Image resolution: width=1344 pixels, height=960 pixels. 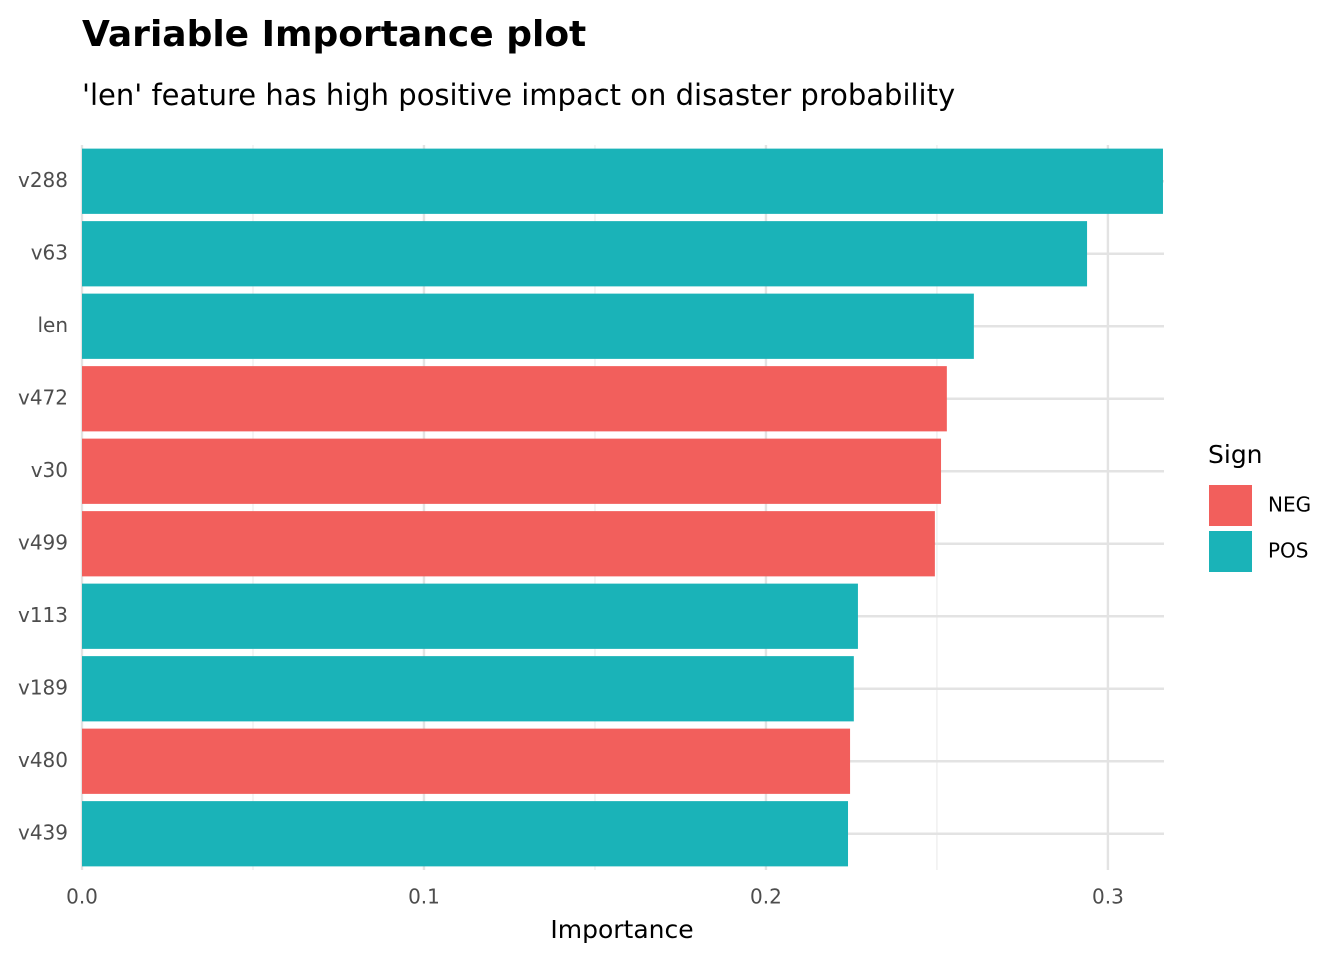 What do you see at coordinates (1288, 551) in the screenshot?
I see `legend-label: POS` at bounding box center [1288, 551].